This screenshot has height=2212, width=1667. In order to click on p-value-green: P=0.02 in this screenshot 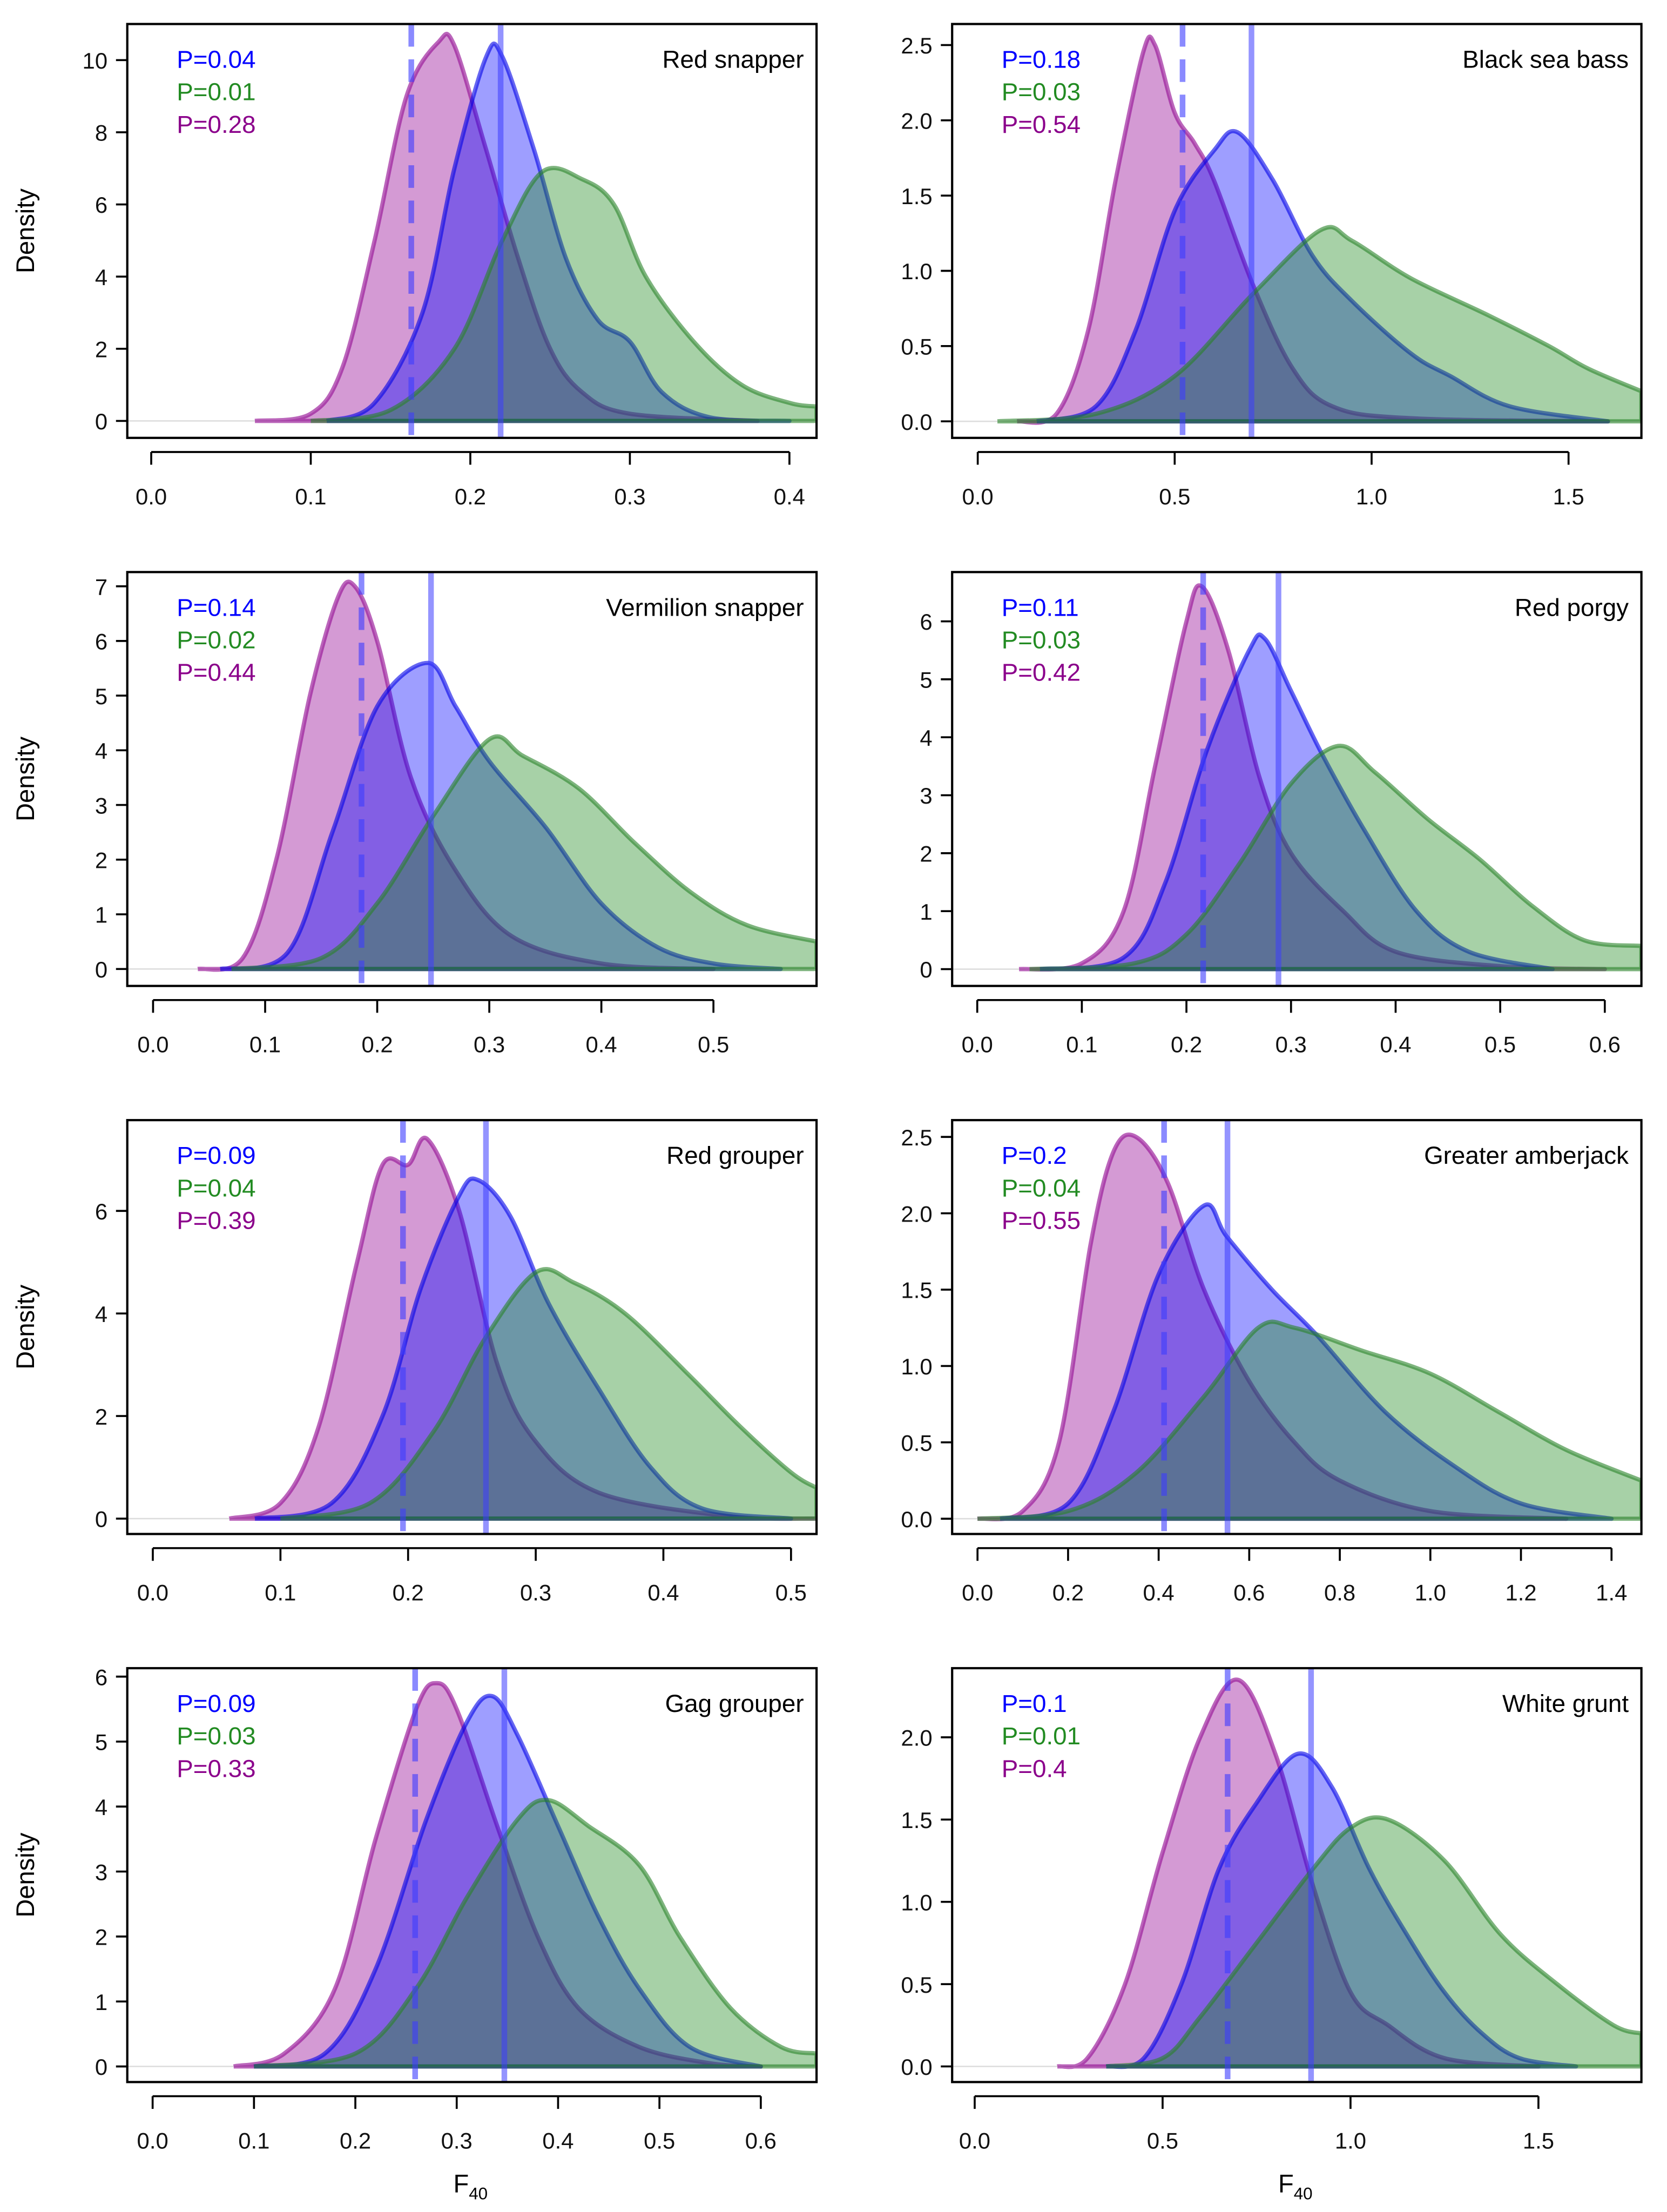, I will do `click(216, 640)`.